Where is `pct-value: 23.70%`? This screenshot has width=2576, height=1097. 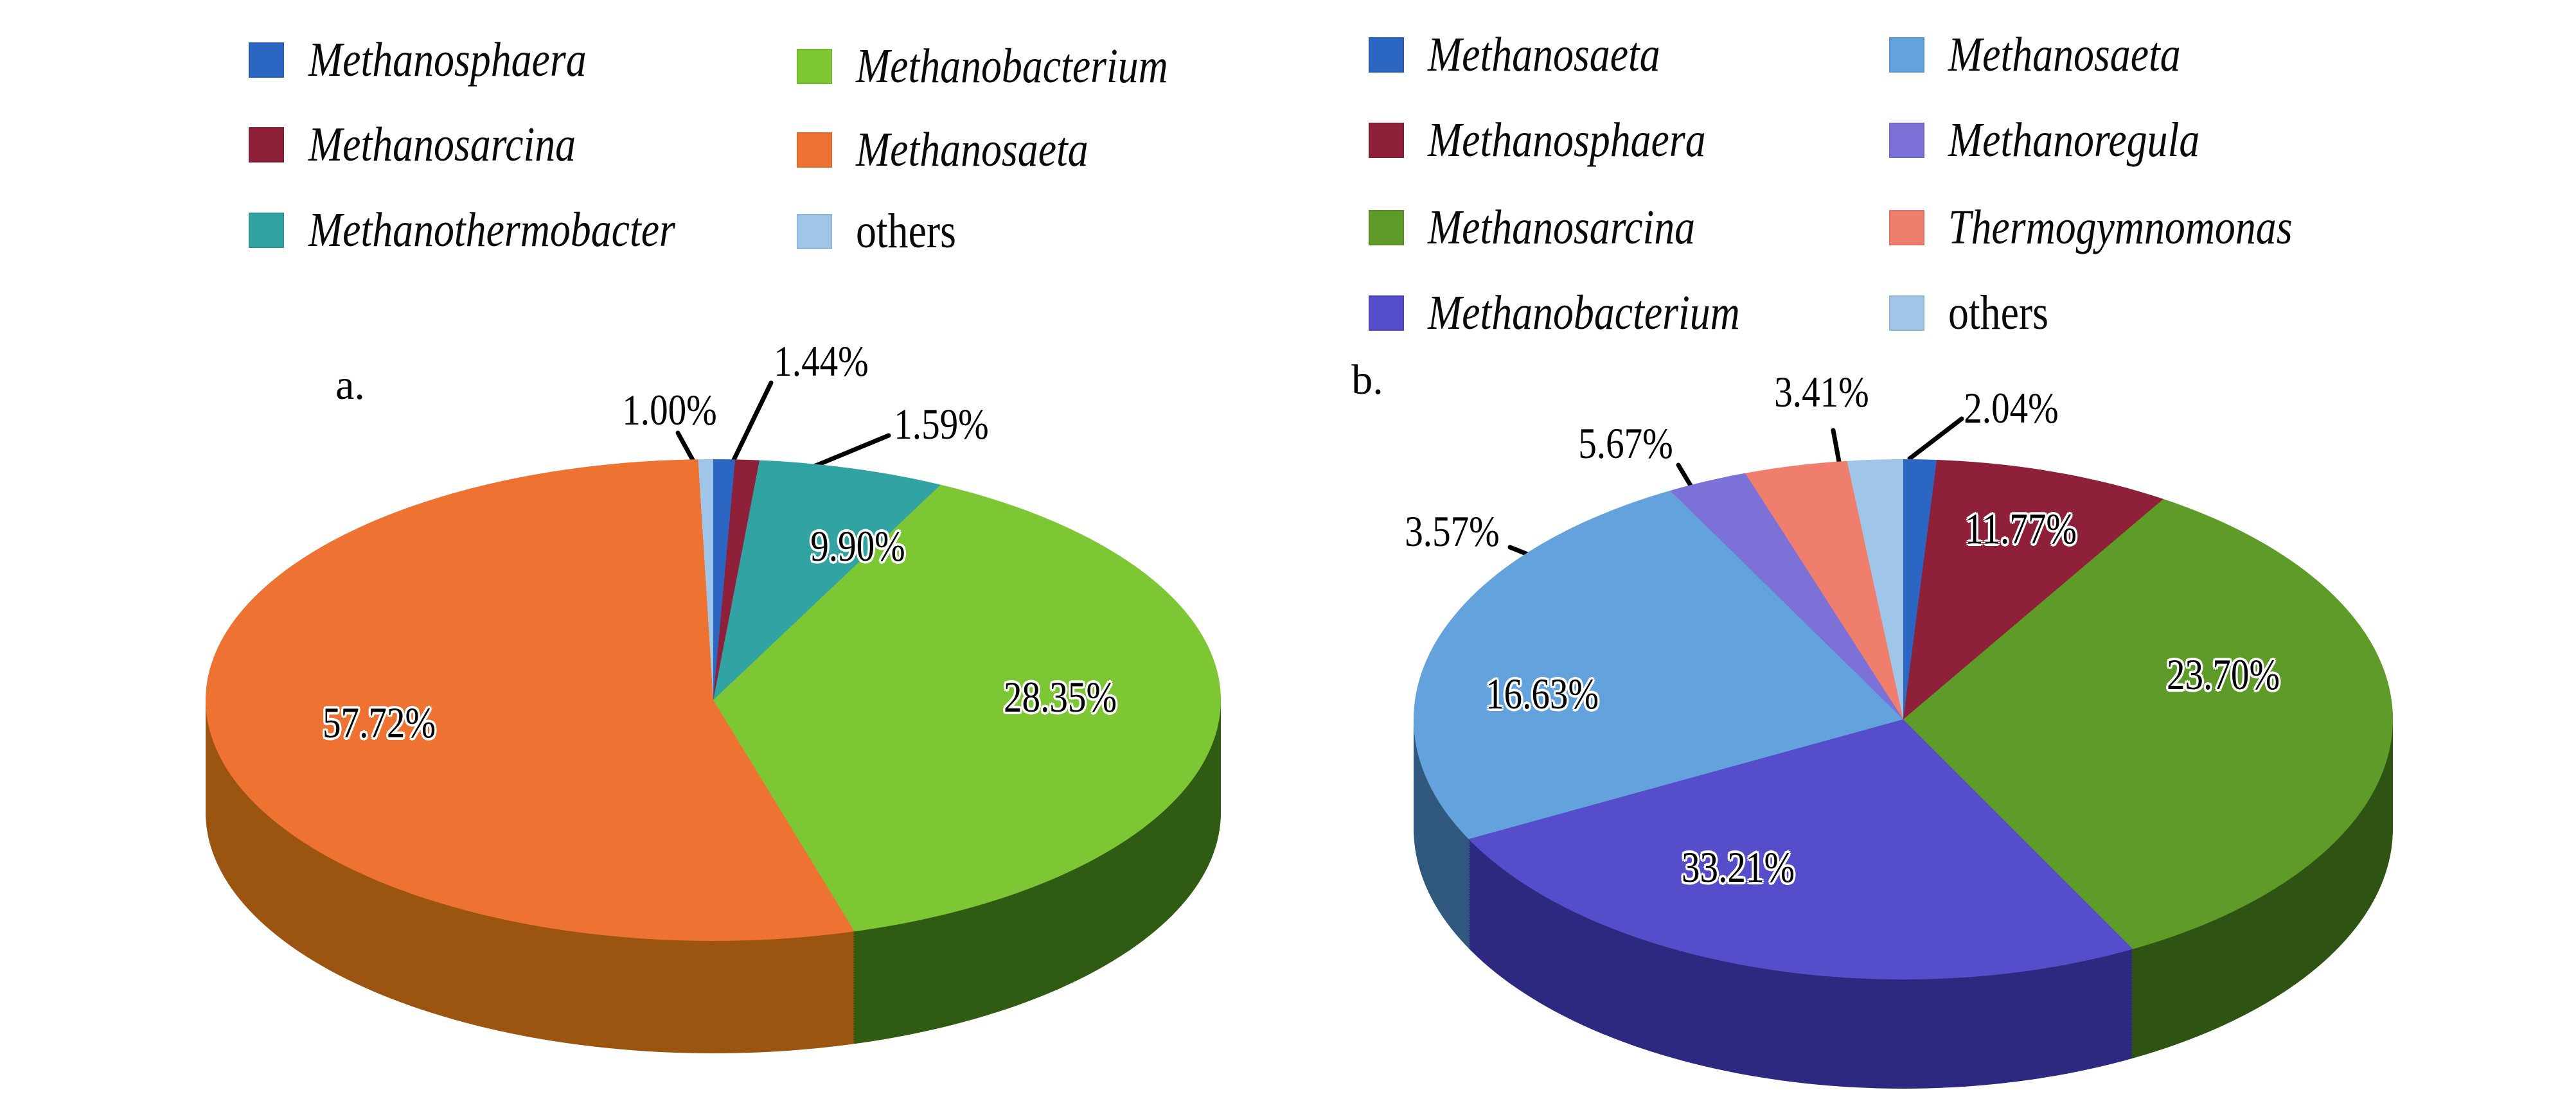
pct-value: 23.70% is located at coordinates (2223, 674).